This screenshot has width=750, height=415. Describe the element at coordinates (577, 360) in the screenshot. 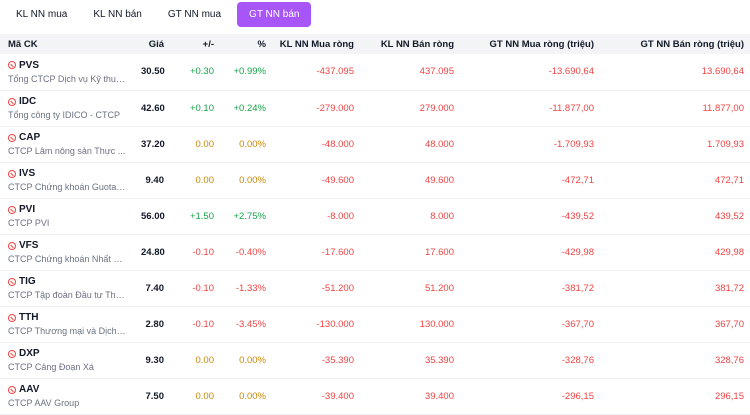

I see `gt-mua-rong-cell: -328,76` at that location.